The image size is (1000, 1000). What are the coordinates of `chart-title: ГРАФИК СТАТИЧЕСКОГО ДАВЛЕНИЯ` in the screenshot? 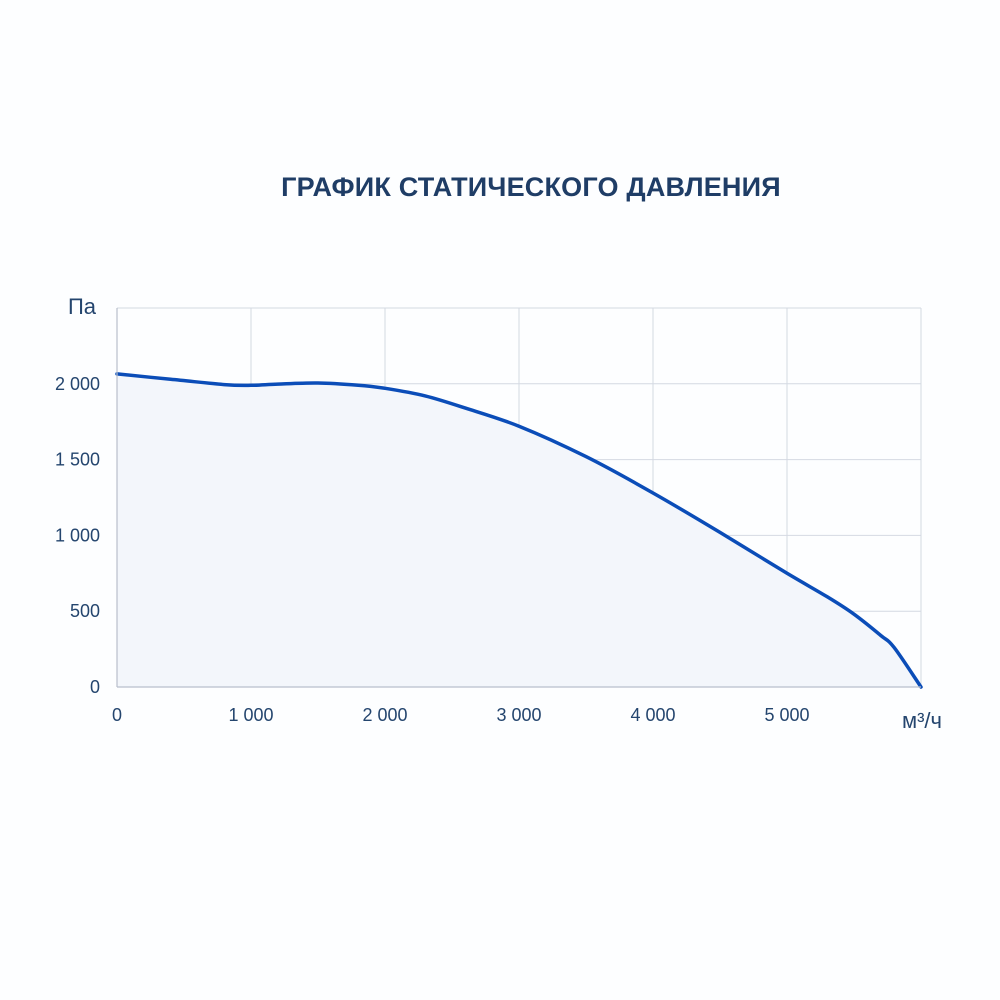 It's located at (531, 187).